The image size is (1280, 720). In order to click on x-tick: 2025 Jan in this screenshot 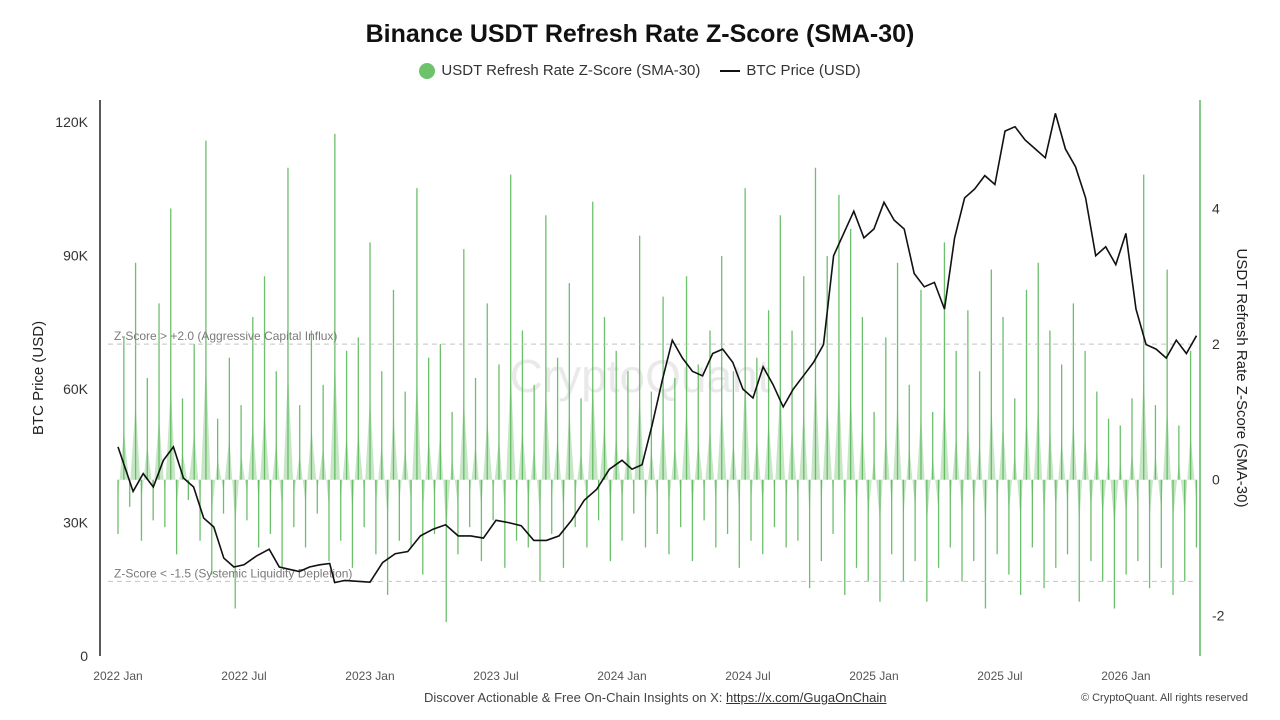, I will do `click(873, 676)`.